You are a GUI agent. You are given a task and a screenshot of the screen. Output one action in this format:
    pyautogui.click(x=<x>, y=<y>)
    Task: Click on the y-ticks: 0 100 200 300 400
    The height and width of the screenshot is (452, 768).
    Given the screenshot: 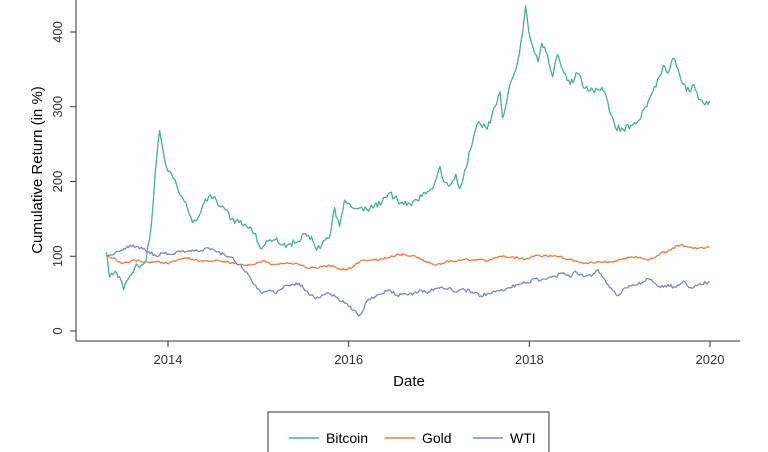 What is the action you would take?
    pyautogui.click(x=63, y=178)
    